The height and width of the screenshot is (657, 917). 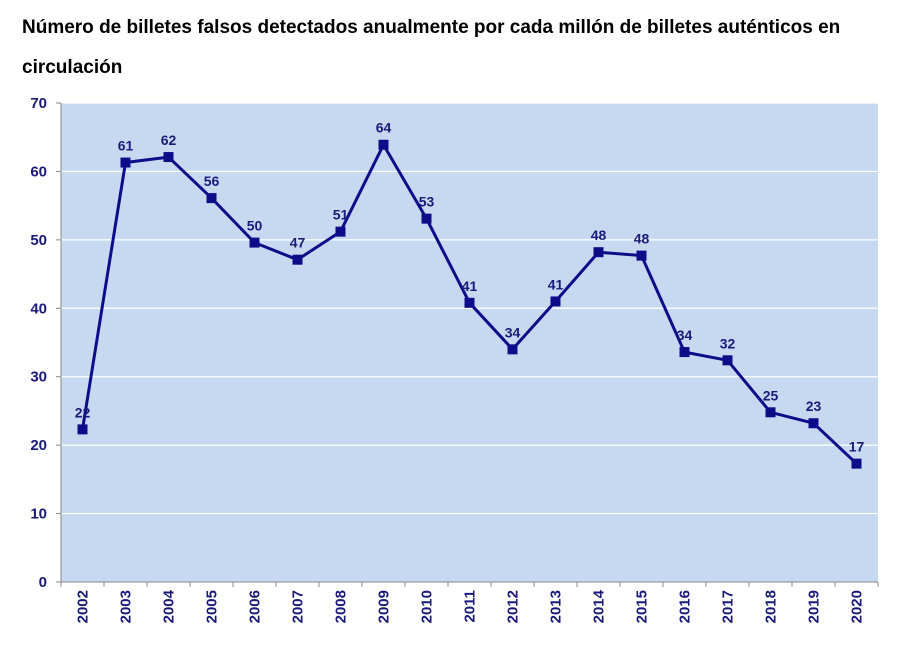 I want to click on y-tick-label: 40, so click(x=38, y=308).